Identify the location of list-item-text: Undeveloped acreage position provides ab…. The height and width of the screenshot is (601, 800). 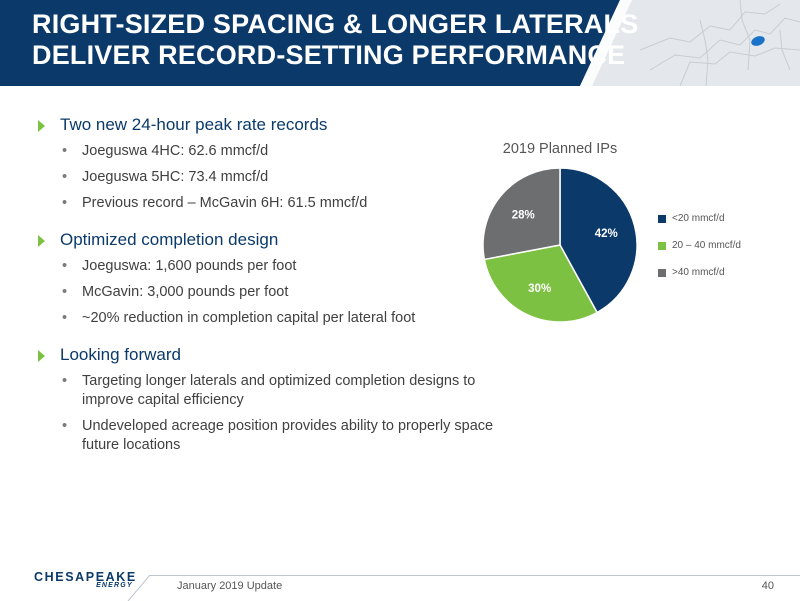
(288, 435).